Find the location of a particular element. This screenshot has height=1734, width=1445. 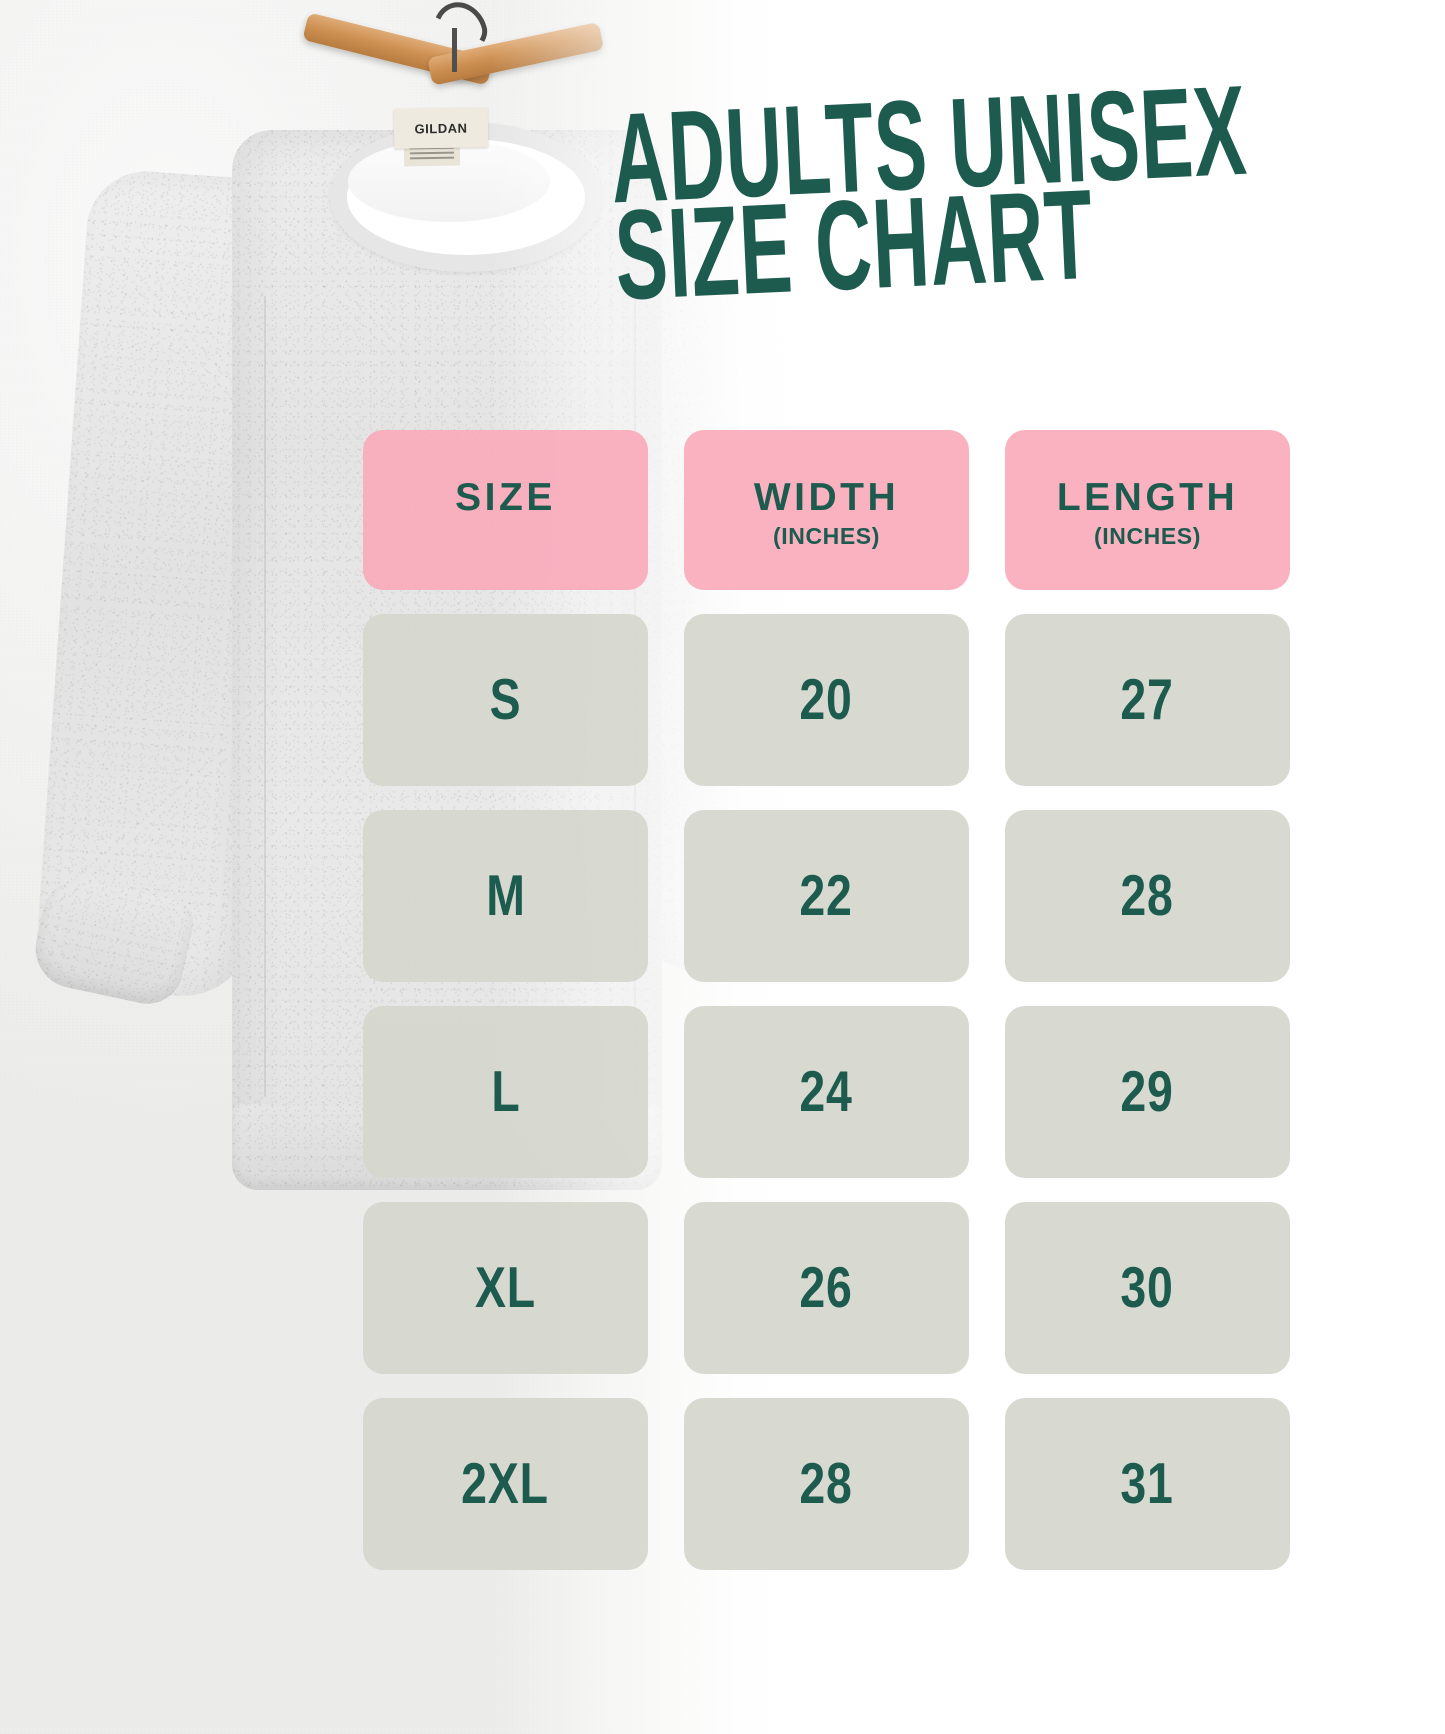

cell-size: L is located at coordinates (505, 1092).